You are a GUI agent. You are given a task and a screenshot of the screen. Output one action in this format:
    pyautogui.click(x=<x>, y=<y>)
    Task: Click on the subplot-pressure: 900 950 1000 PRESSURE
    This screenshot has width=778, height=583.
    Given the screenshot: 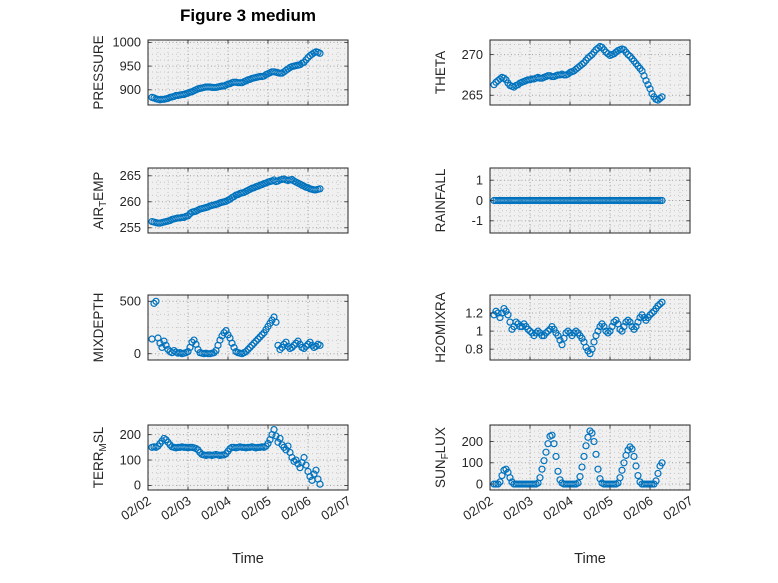 What is the action you would take?
    pyautogui.click(x=225, y=76)
    